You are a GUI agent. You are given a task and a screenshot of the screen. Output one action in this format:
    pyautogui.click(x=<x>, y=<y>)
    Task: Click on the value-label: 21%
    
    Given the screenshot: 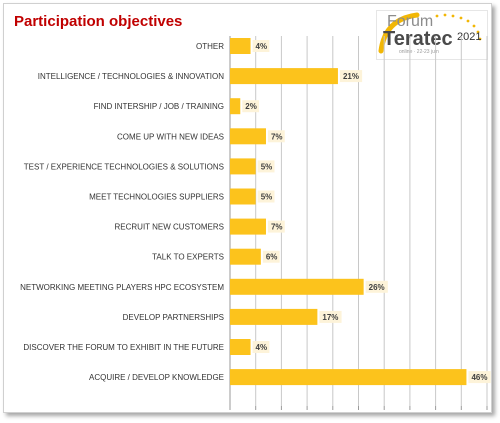 What is the action you would take?
    pyautogui.click(x=351, y=76)
    